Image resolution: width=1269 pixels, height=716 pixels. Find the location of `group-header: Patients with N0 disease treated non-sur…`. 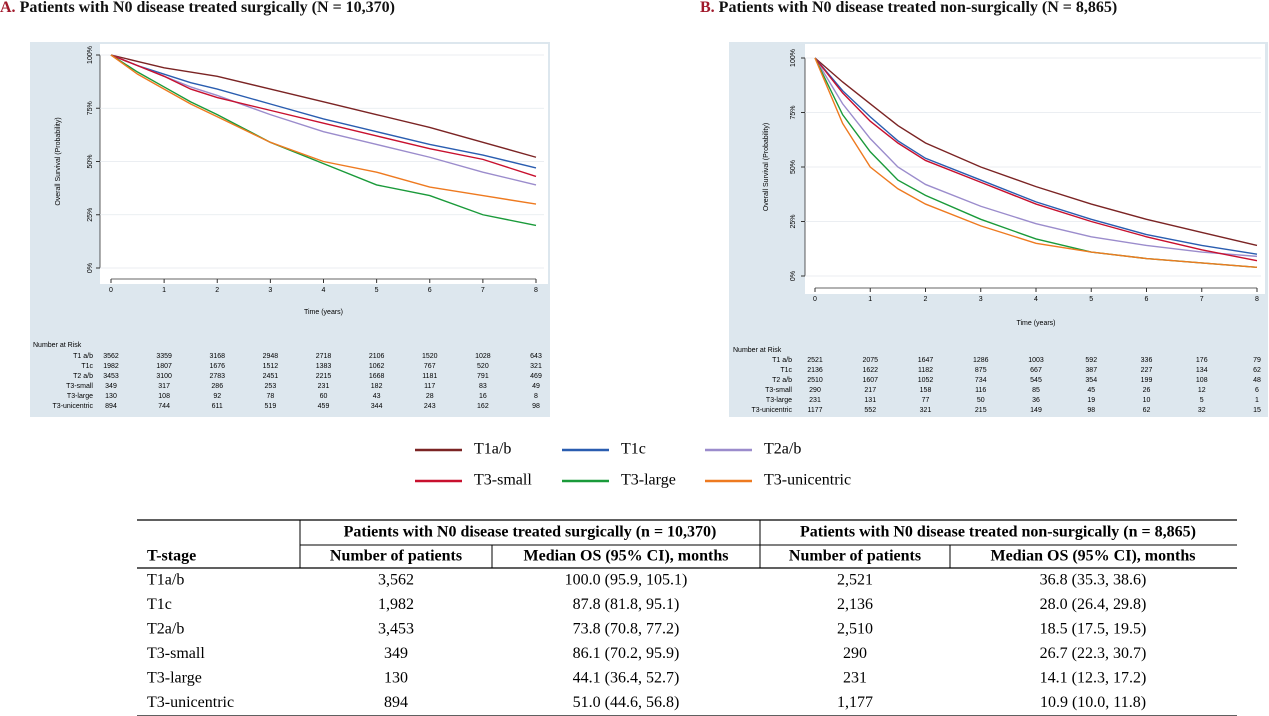

group-header: Patients with N0 disease treated non-sur… is located at coordinates (998, 532).